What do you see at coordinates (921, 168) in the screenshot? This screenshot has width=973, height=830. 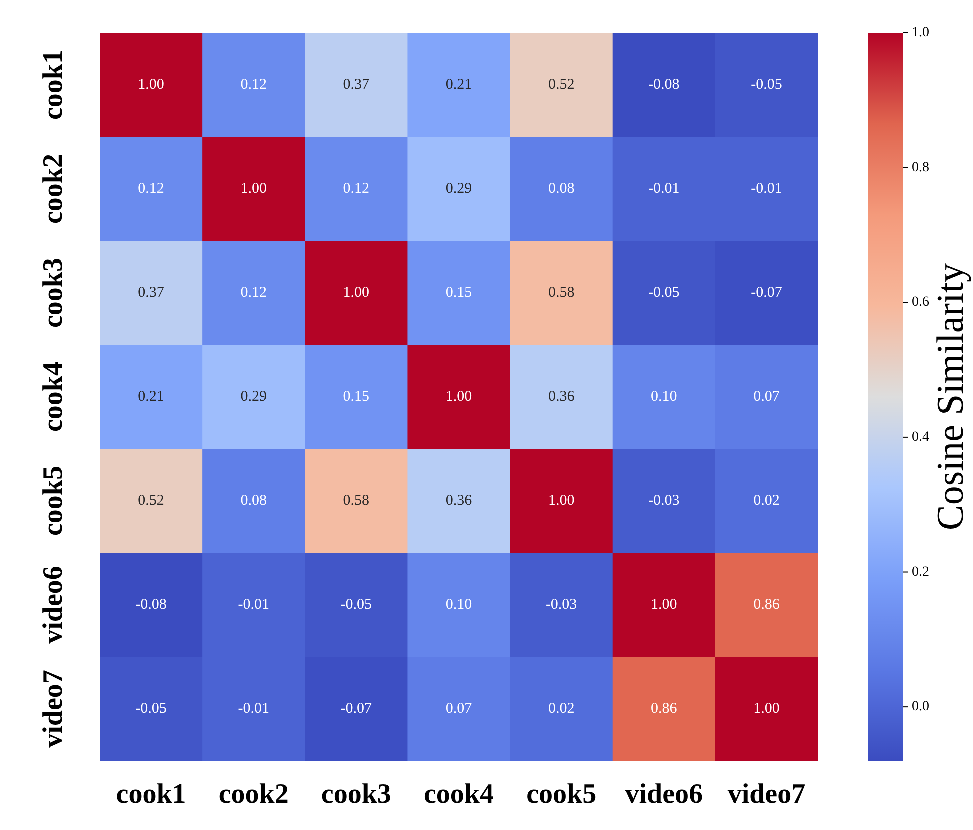 I see `color-bar-label: 0.8` at bounding box center [921, 168].